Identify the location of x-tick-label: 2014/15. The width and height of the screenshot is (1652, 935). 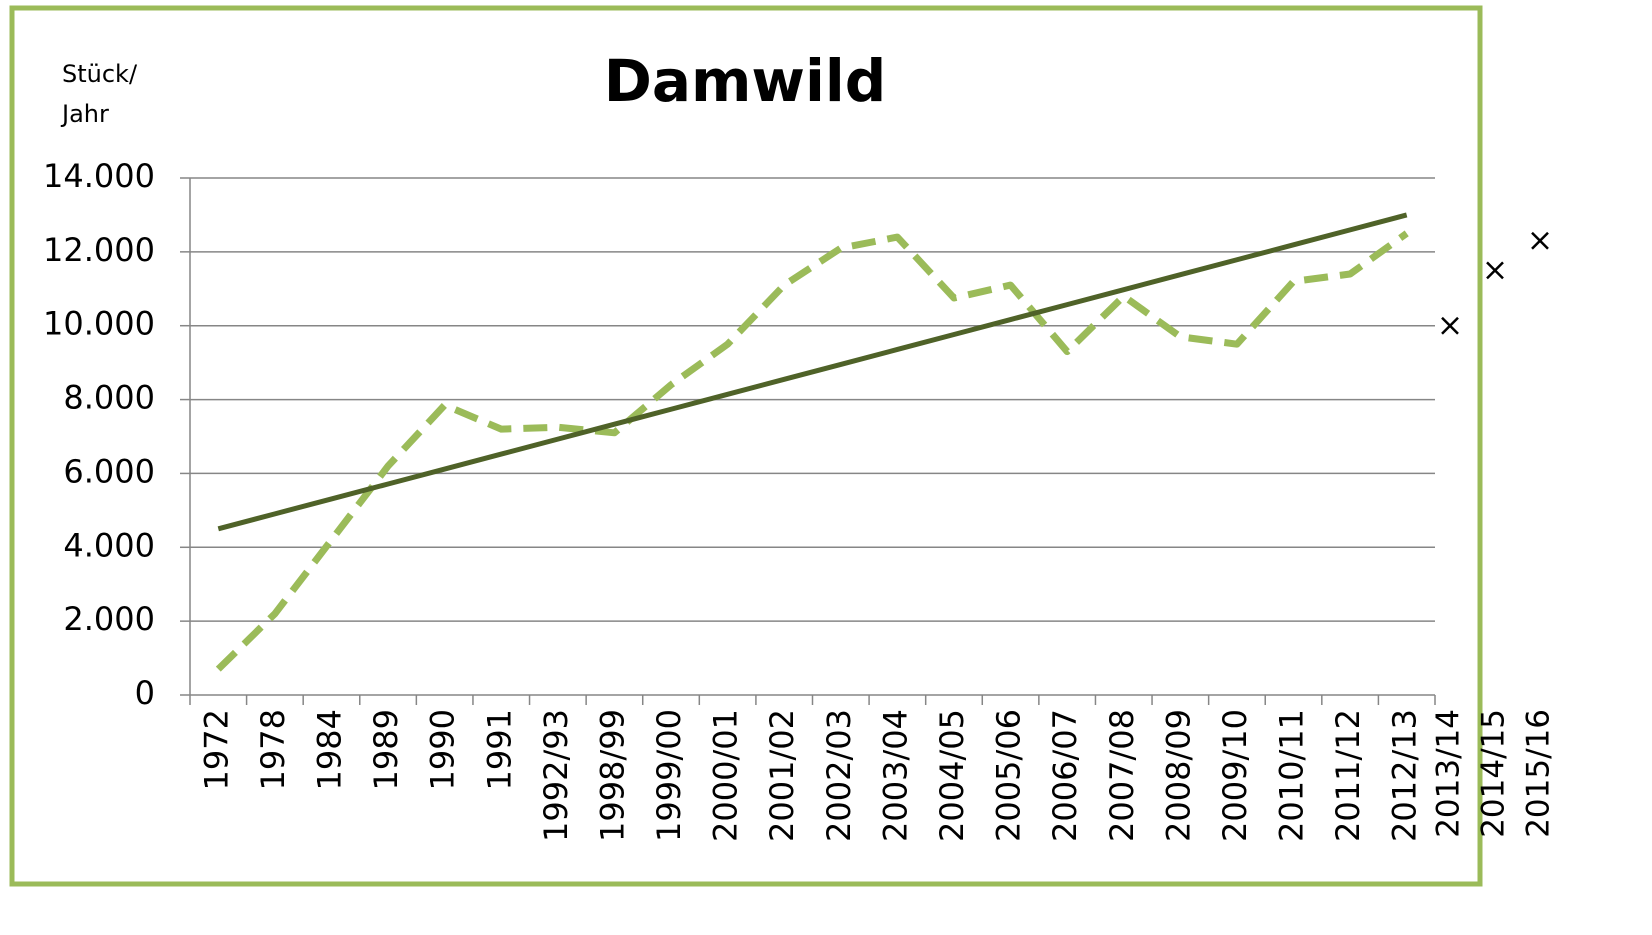
(1494, 773).